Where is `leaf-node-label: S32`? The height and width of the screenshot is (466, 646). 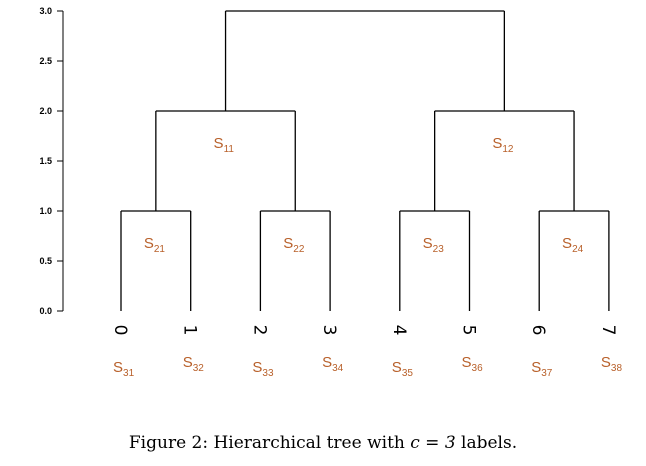
leaf-node-label: S32 is located at coordinates (194, 364).